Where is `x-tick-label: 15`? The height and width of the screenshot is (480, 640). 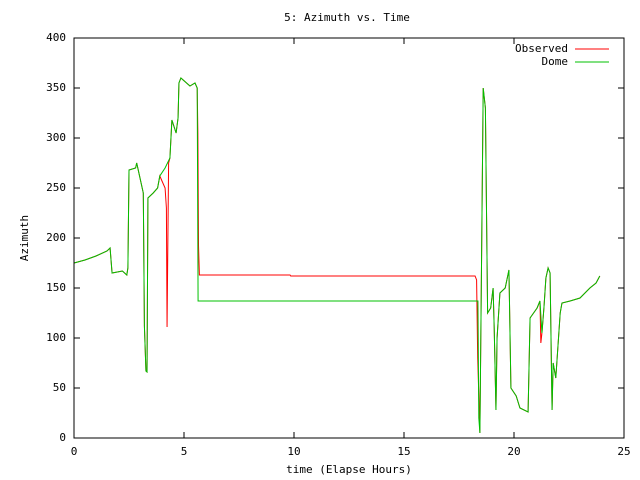 x-tick-label: 15 is located at coordinates (403, 451).